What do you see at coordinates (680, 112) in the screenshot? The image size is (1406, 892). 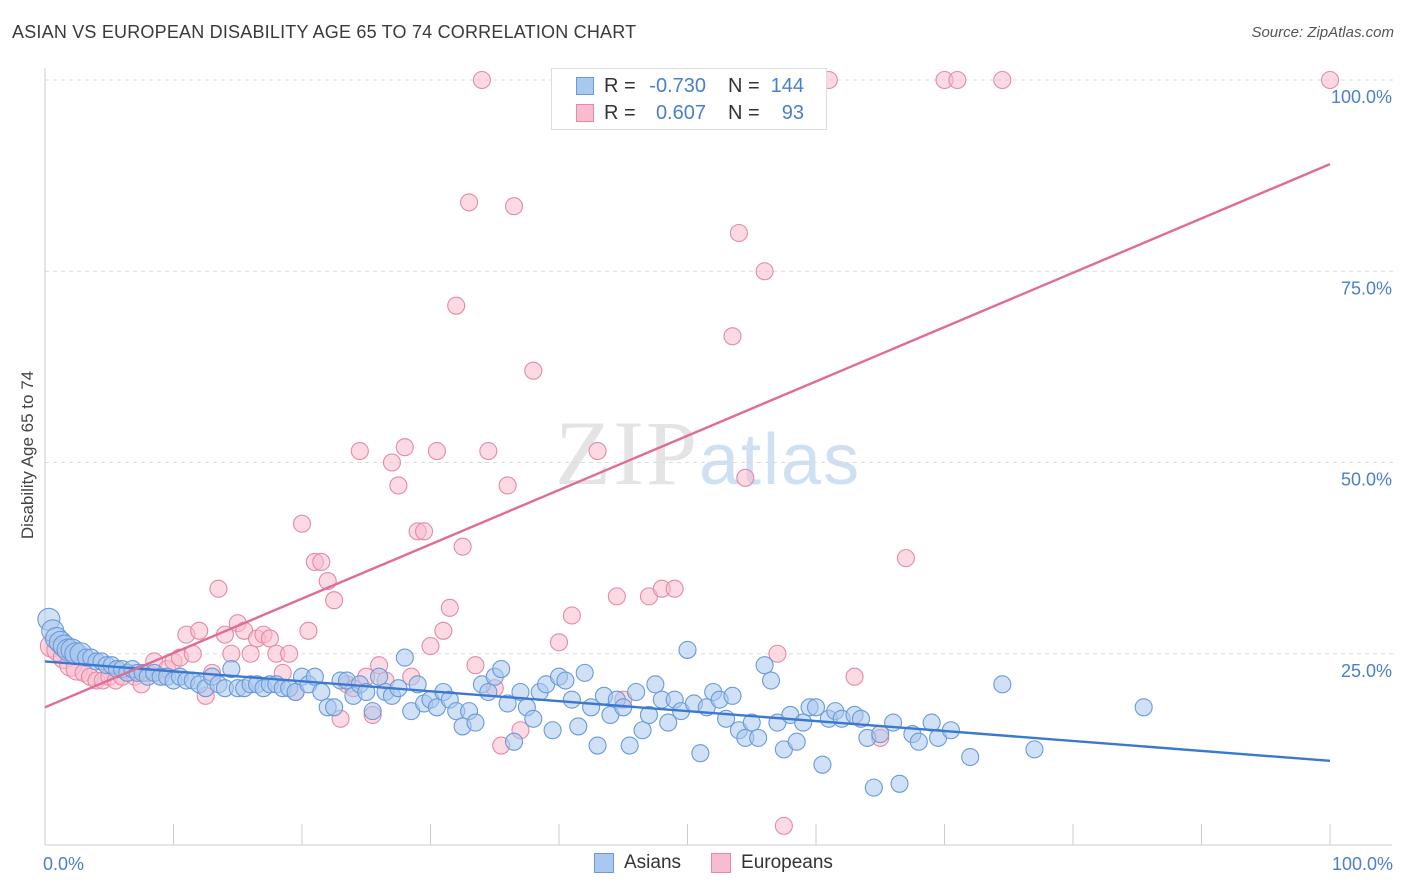 I see `legend-r-value: 0.607` at bounding box center [680, 112].